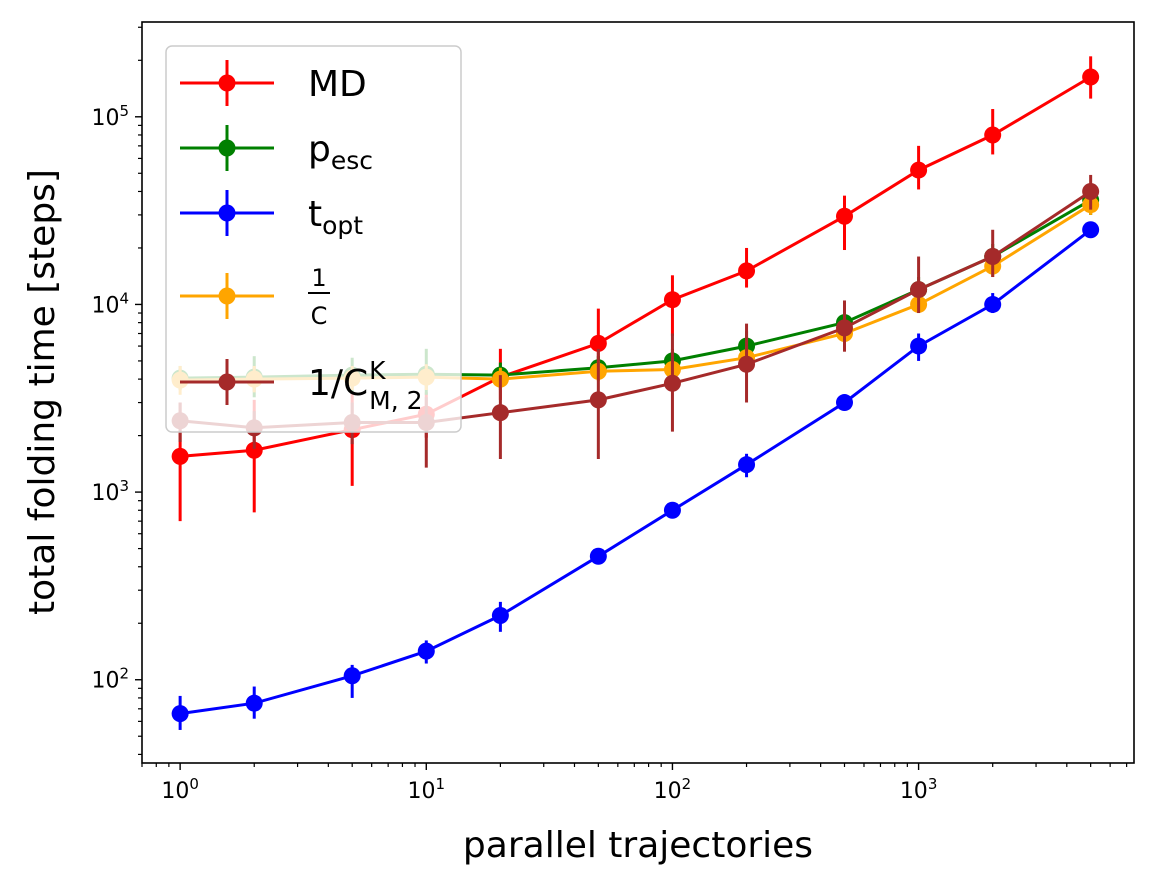 This screenshot has width=1157, height=886. I want to click on y-axis-label: total folding time [steps], so click(42, 392).